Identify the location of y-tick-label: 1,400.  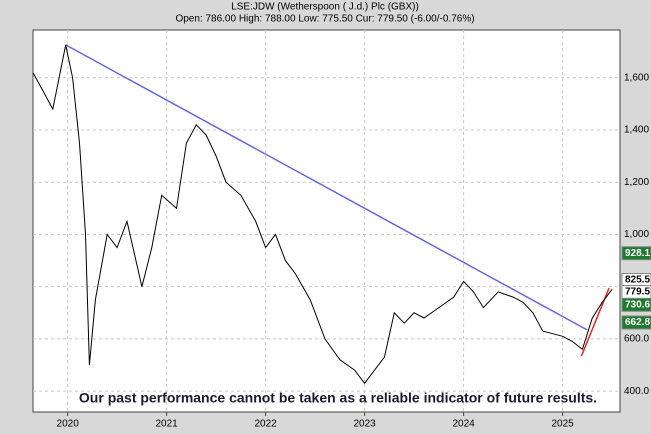
(636, 130).